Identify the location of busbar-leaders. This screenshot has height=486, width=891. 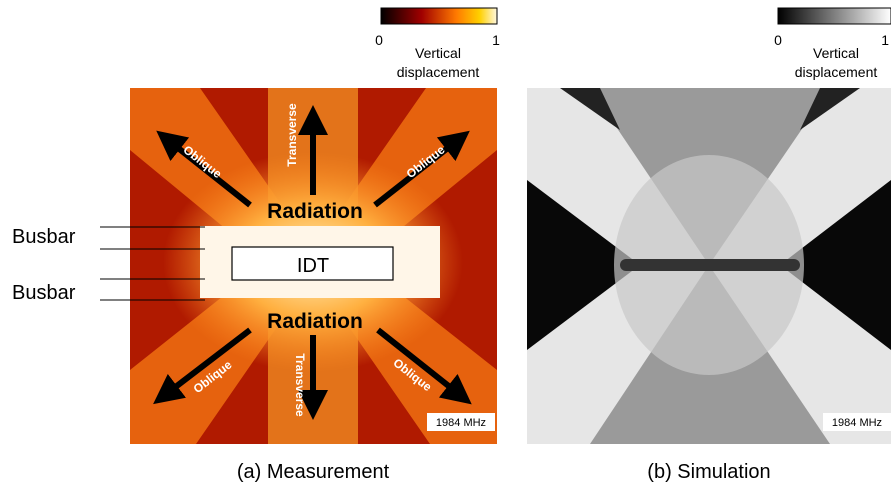
(152, 263).